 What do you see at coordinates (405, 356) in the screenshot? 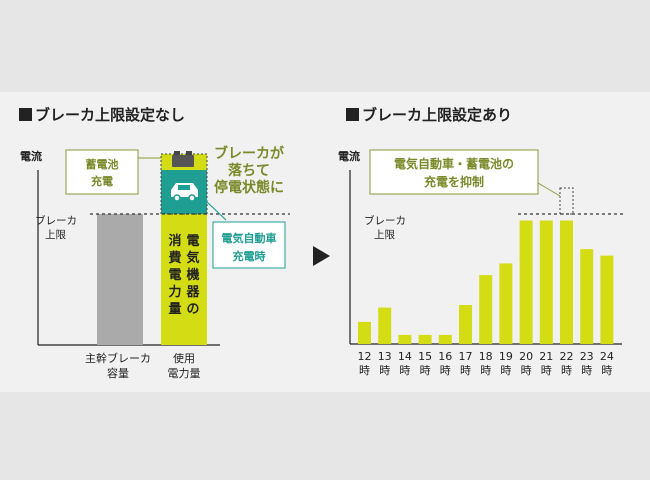
I see `x-tick-hour: 14` at bounding box center [405, 356].